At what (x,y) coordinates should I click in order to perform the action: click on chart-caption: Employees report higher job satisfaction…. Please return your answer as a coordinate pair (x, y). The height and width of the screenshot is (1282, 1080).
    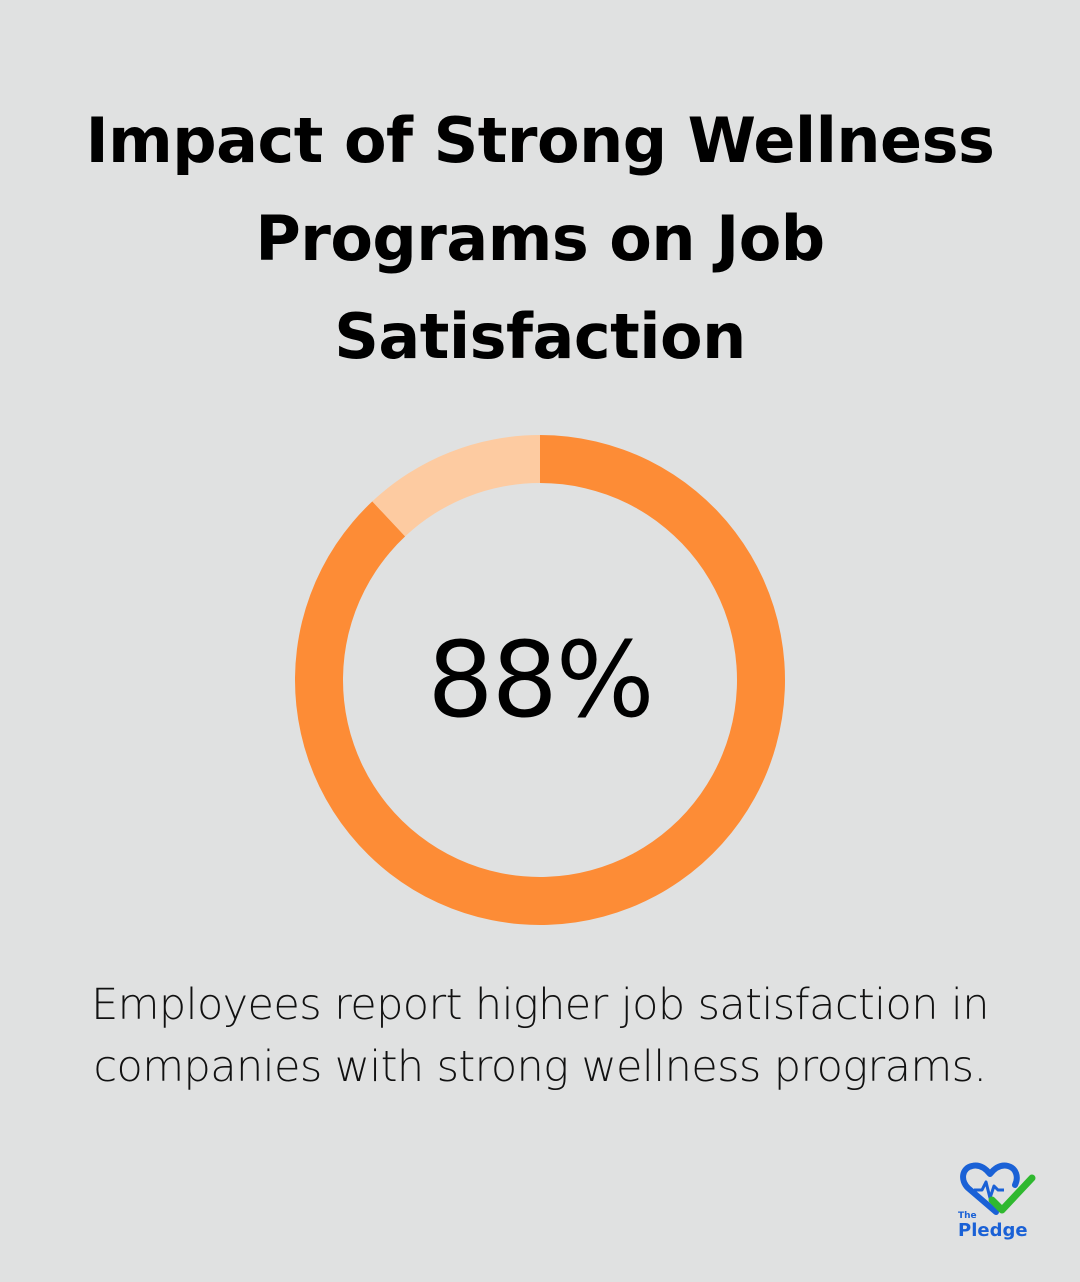
    Looking at the image, I should click on (540, 1036).